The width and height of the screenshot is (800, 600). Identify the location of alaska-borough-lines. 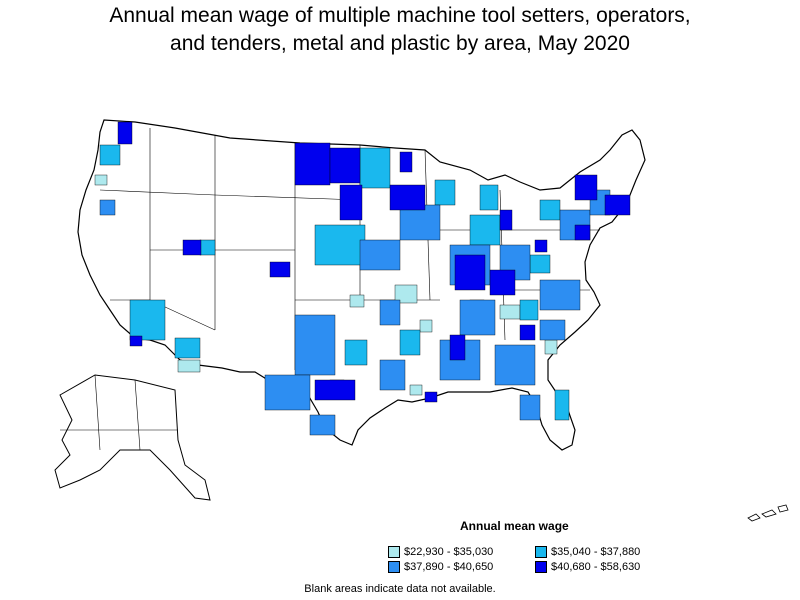
(119, 412).